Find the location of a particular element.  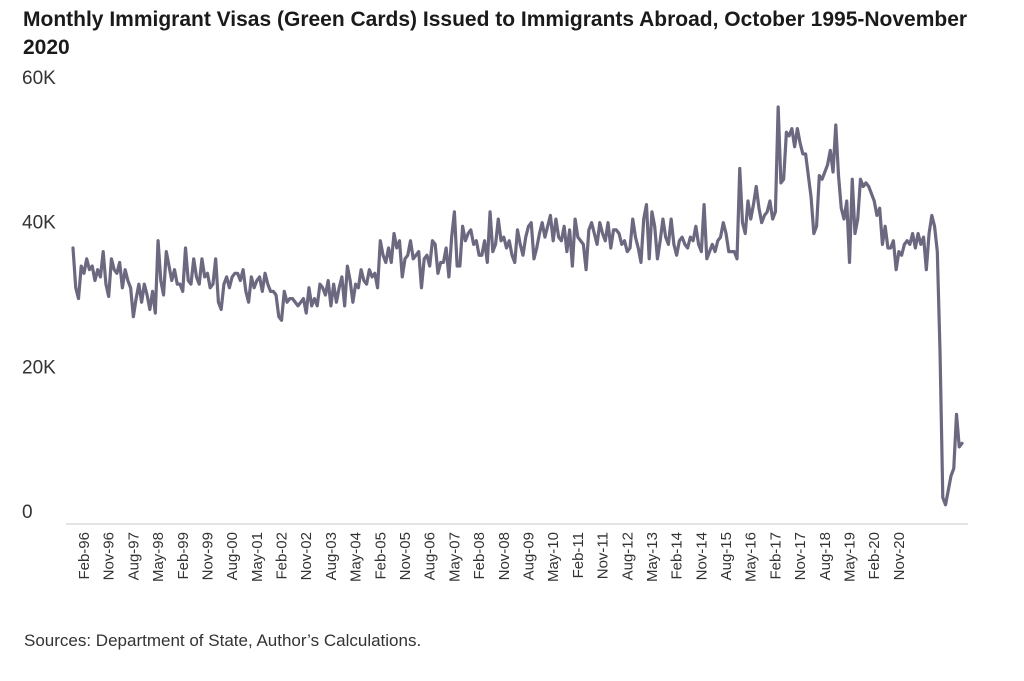

y-tick-label: 0 is located at coordinates (27, 512).